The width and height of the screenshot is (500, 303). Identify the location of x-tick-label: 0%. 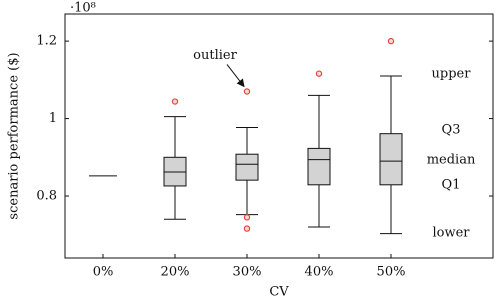
(103, 272).